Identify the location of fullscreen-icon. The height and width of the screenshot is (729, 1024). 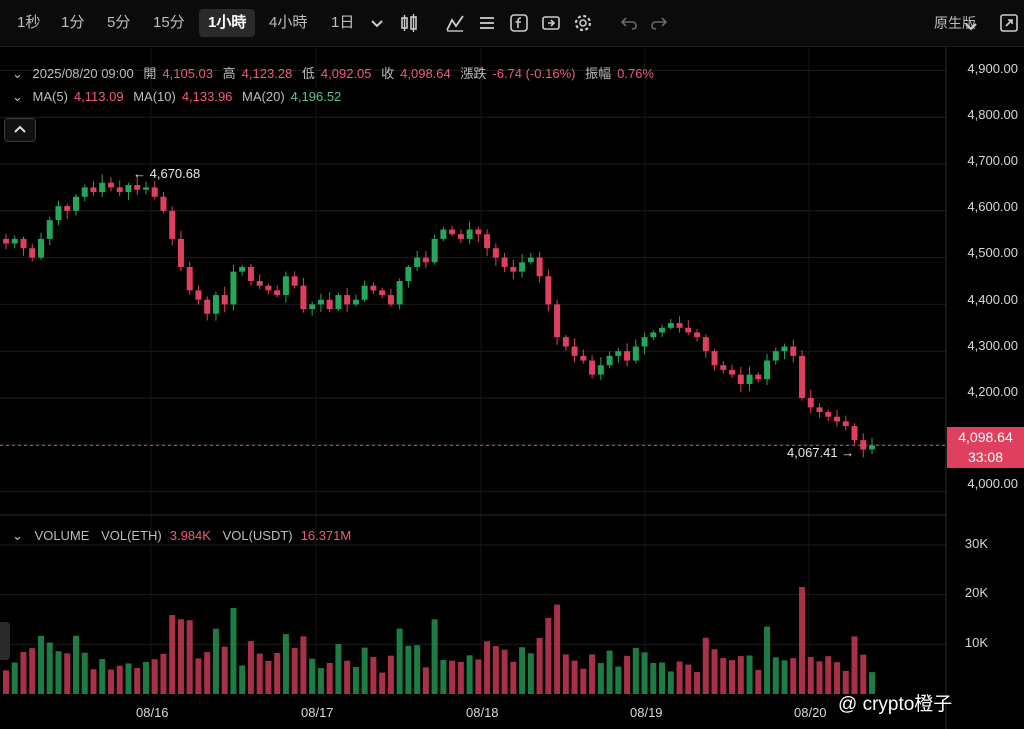
(1009, 23).